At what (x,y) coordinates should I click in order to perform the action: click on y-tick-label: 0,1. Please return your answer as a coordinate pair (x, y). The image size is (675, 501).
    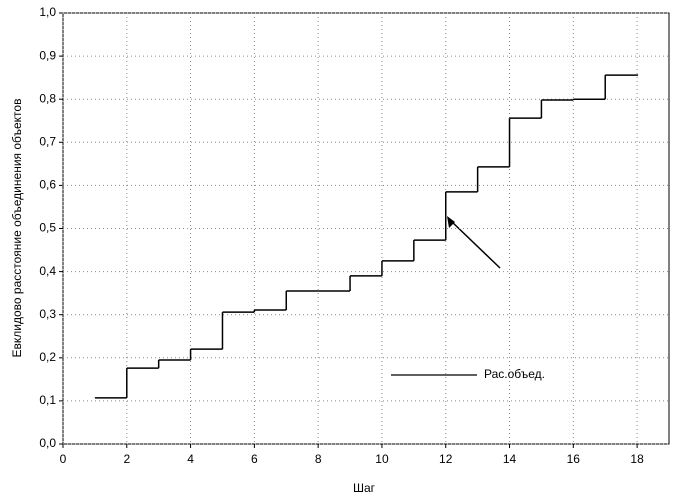
    Looking at the image, I should click on (47, 400).